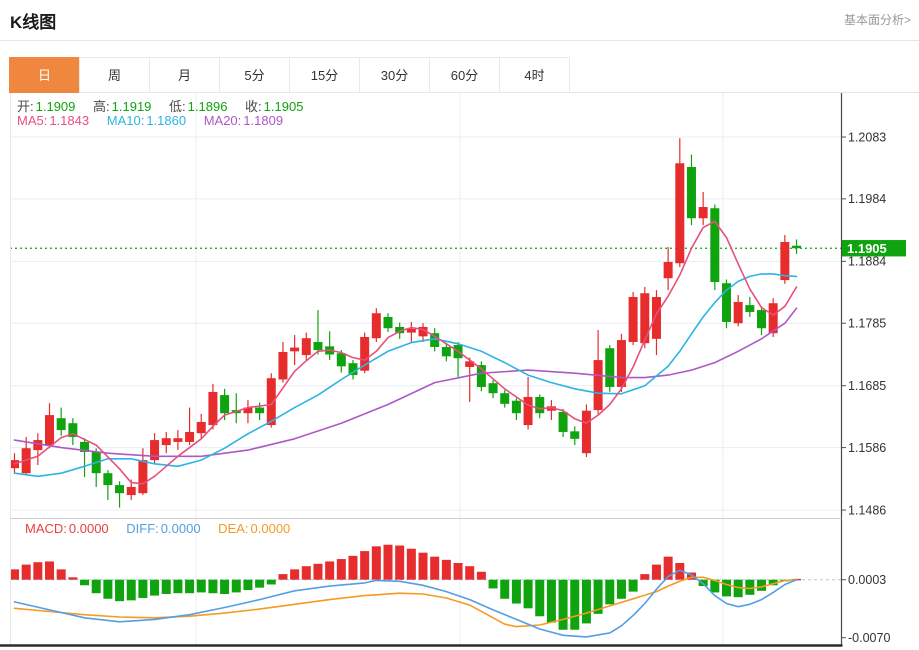  I want to click on macd-axis-labels: 0.0003 -0.0070, so click(865, 609).